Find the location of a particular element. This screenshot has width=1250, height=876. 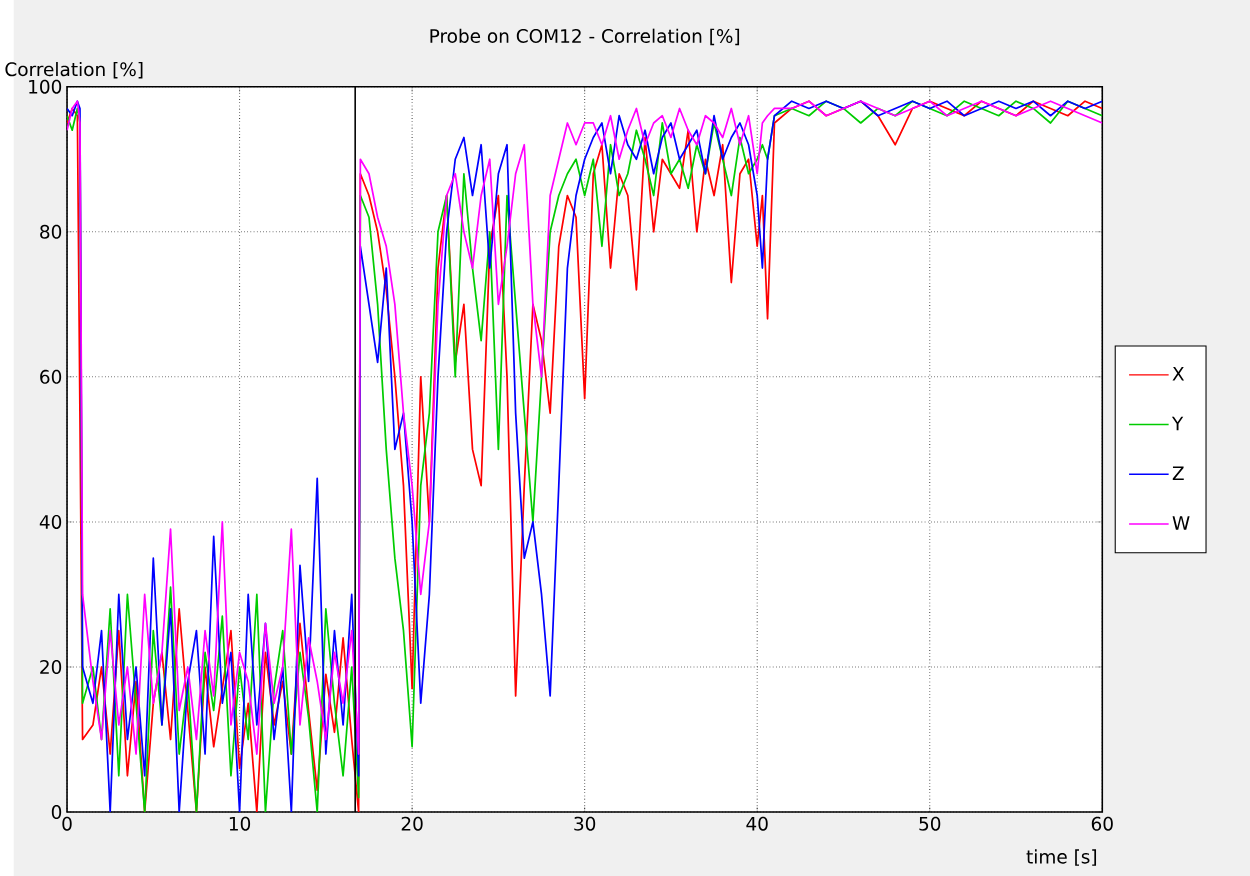

x-tick-label: 40 is located at coordinates (757, 823).